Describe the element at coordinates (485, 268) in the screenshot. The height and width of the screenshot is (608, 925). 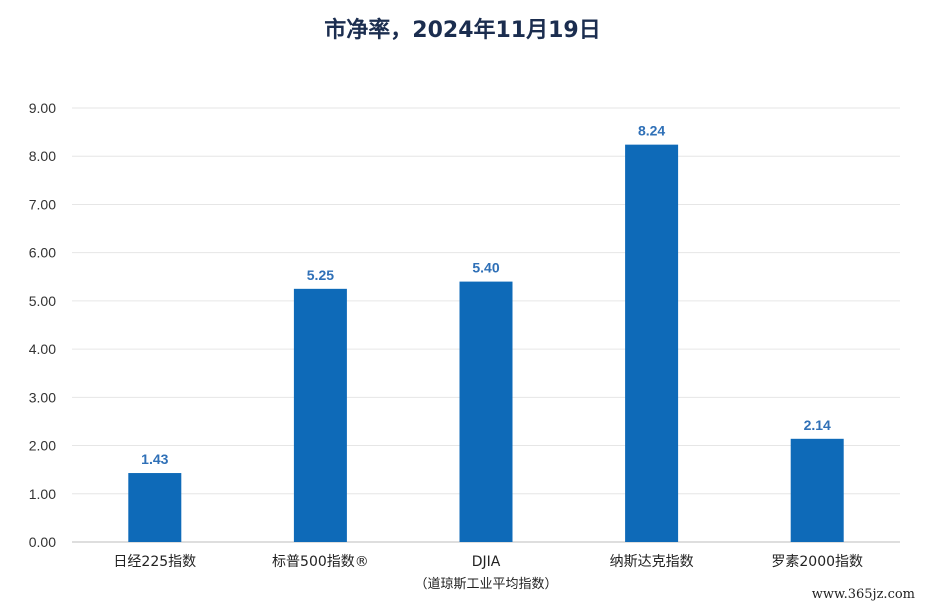
I see `data-label: 5.40` at that location.